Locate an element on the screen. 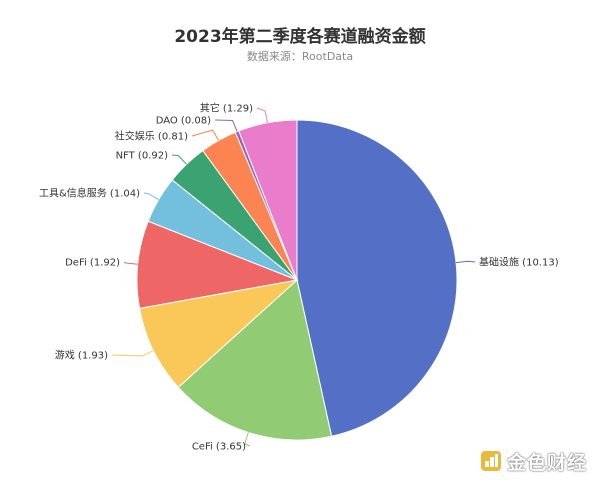 Image resolution: width=600 pixels, height=482 pixels. slice-label-4: DeFi (1.92) is located at coordinates (92, 263).